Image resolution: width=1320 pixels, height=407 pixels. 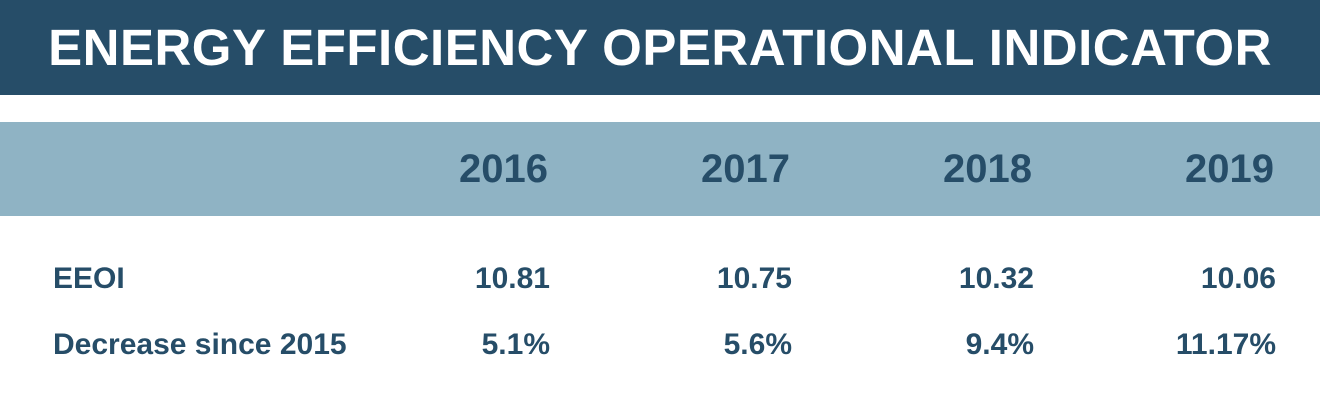 I want to click on cell-eeoi-2016: 10.81, so click(x=512, y=278).